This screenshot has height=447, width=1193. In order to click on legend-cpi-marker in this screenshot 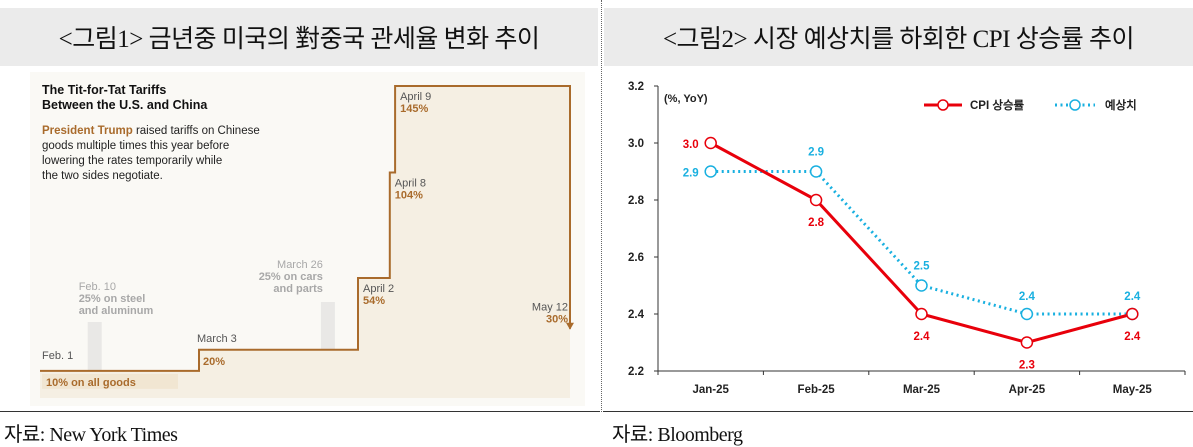, I will do `click(943, 105)`.